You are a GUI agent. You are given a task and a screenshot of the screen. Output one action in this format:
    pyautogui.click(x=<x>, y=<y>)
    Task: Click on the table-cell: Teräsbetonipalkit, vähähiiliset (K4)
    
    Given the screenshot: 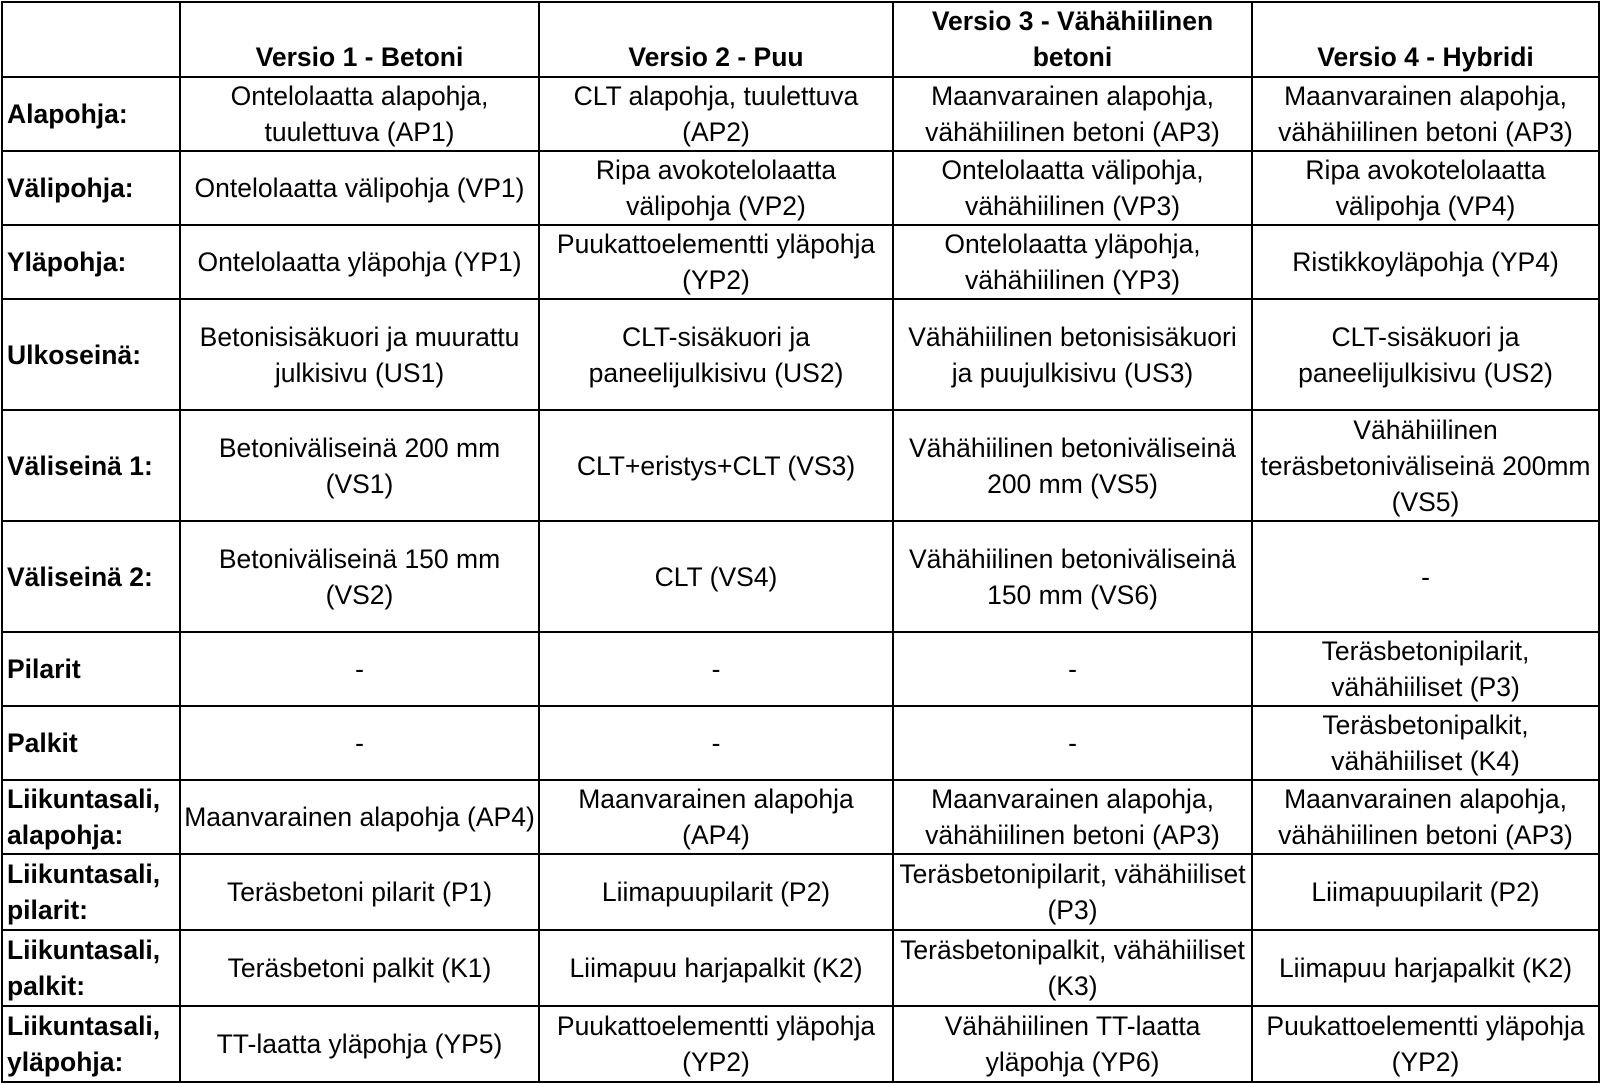 What is the action you would take?
    pyautogui.click(x=1425, y=743)
    